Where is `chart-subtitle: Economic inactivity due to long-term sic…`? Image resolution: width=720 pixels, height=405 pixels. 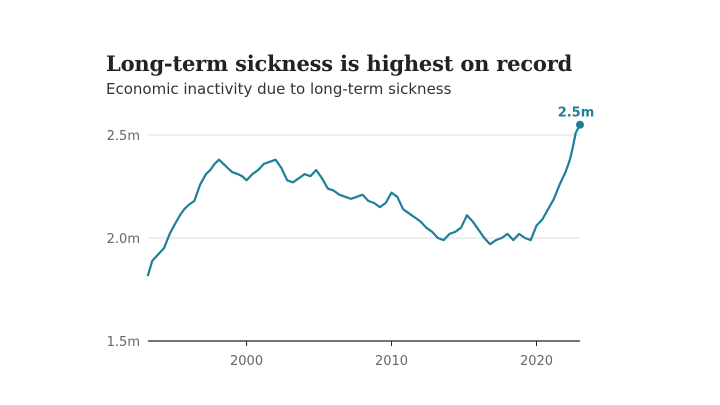
chart-subtitle: Economic inactivity due to long-term sic… is located at coordinates (279, 89).